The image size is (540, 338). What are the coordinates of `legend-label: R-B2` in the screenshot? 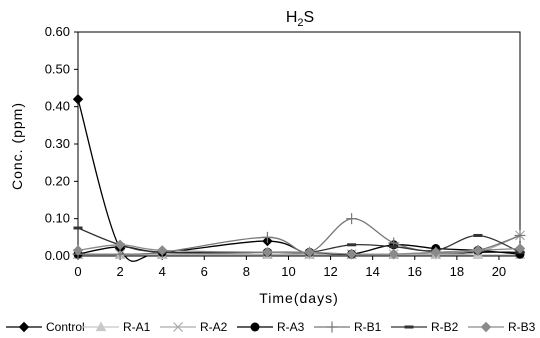 It's located at (445, 327).